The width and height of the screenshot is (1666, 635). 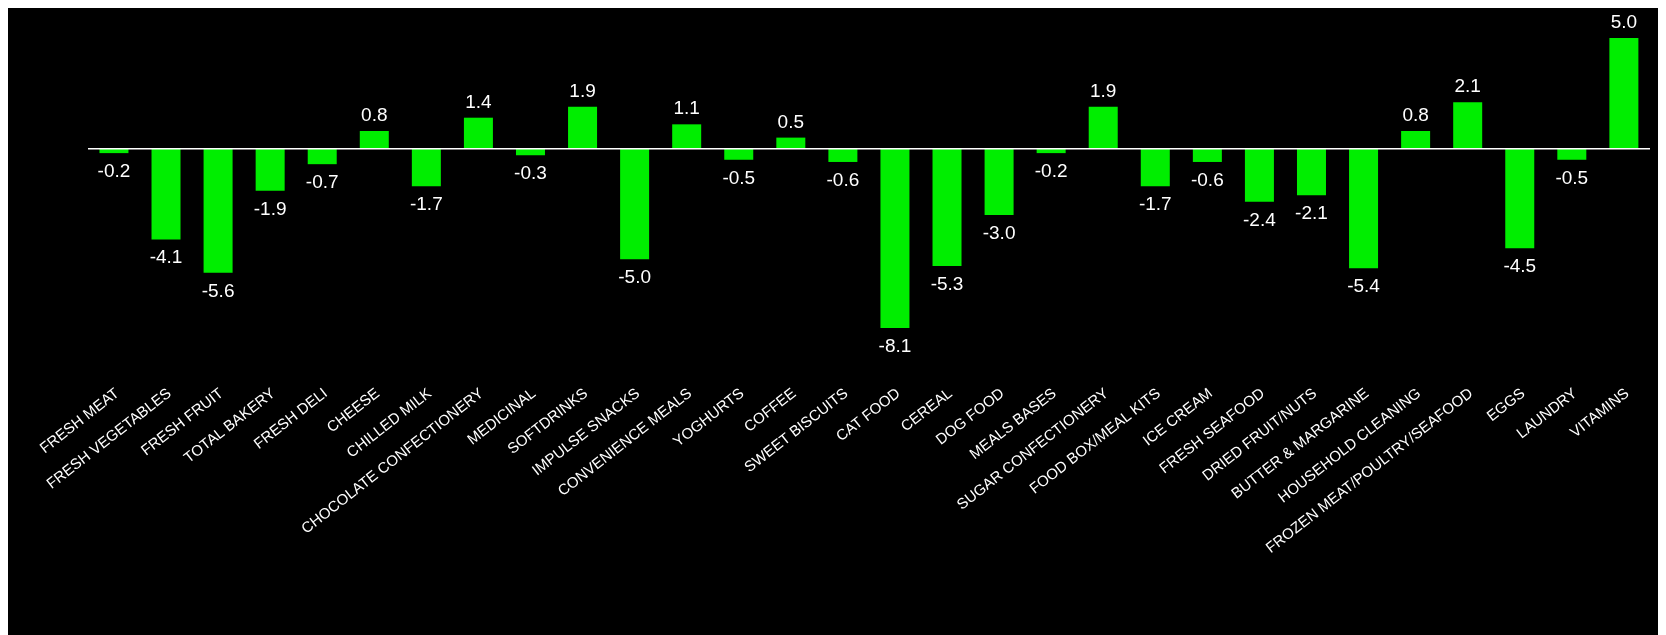 What do you see at coordinates (218, 290) in the screenshot?
I see `data-label: -5.6` at bounding box center [218, 290].